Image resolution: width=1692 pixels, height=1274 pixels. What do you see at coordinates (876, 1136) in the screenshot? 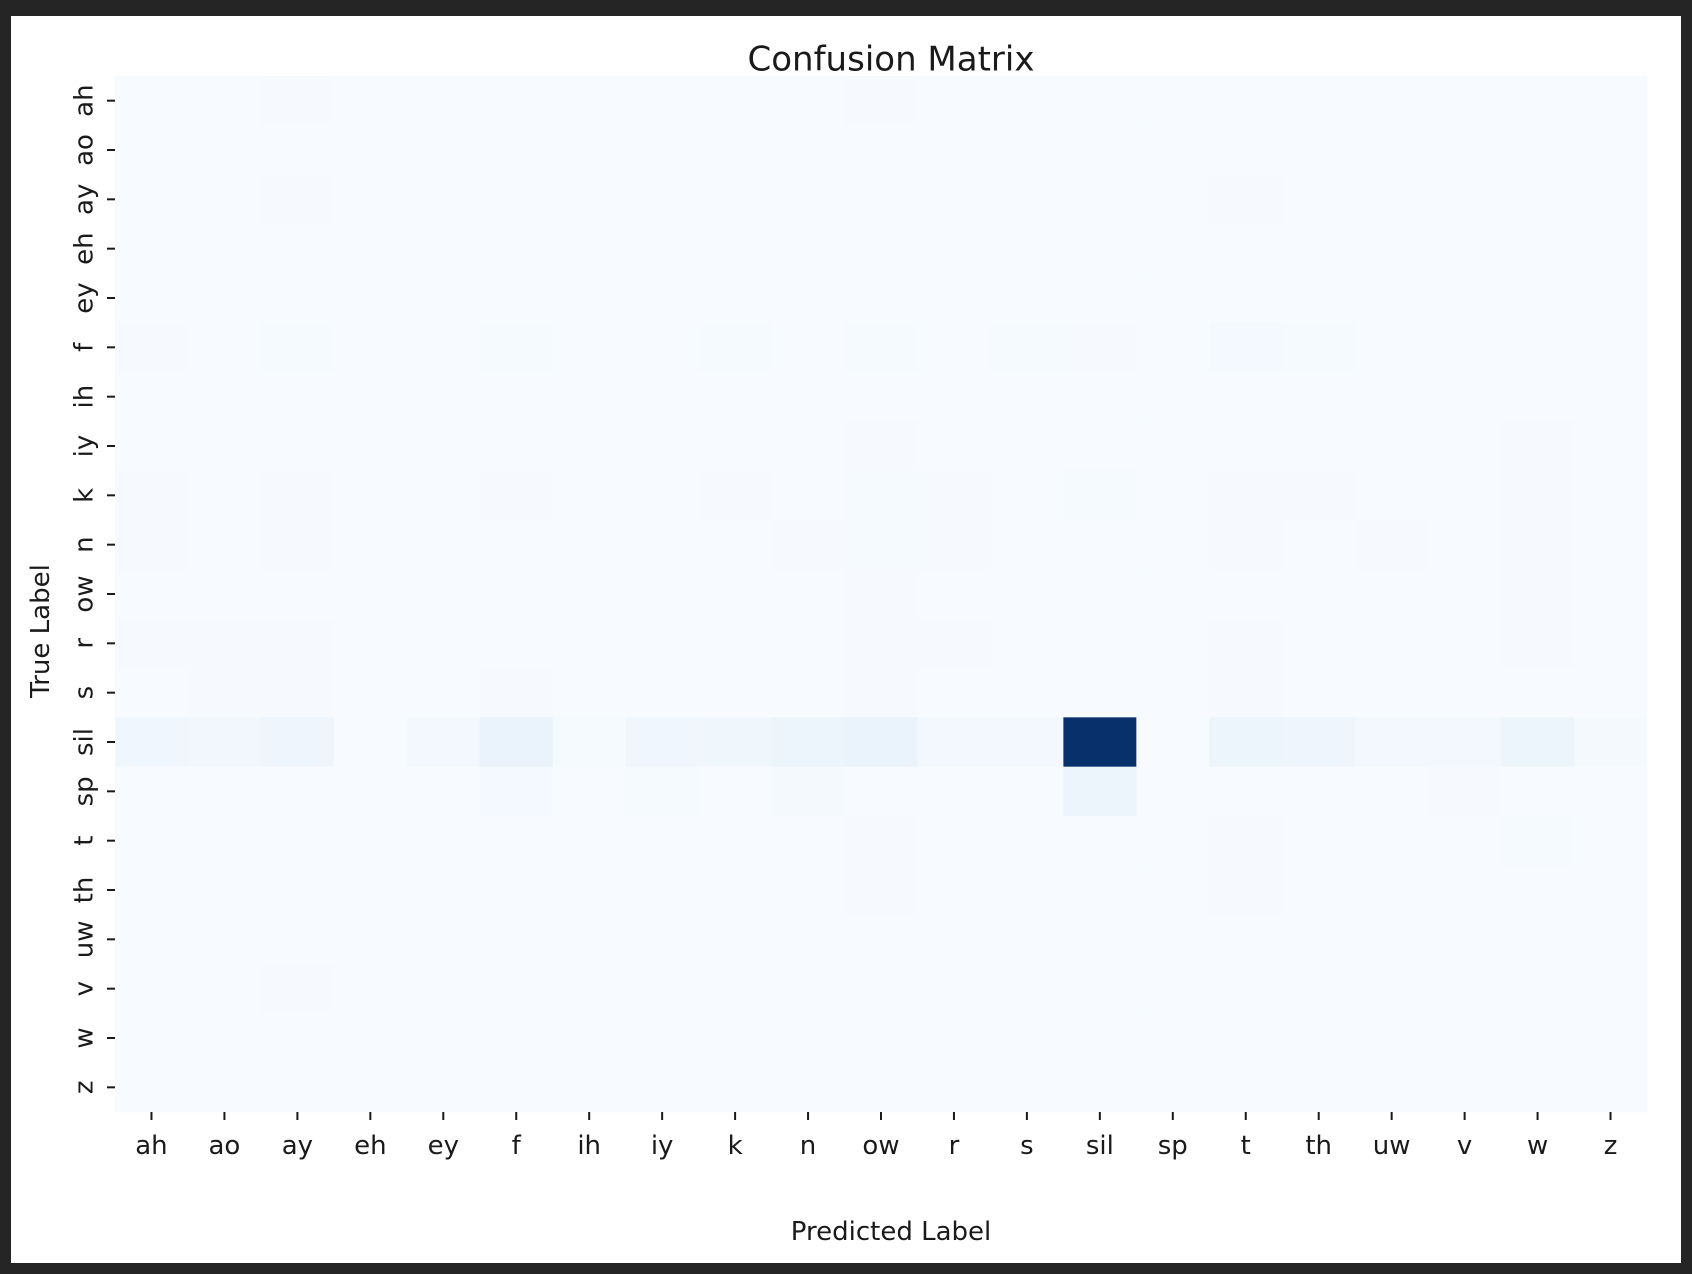
I see `x-axis: ah ao ay eh ey f ih iy k n ow r s sil sp t th uw v w z` at bounding box center [876, 1136].